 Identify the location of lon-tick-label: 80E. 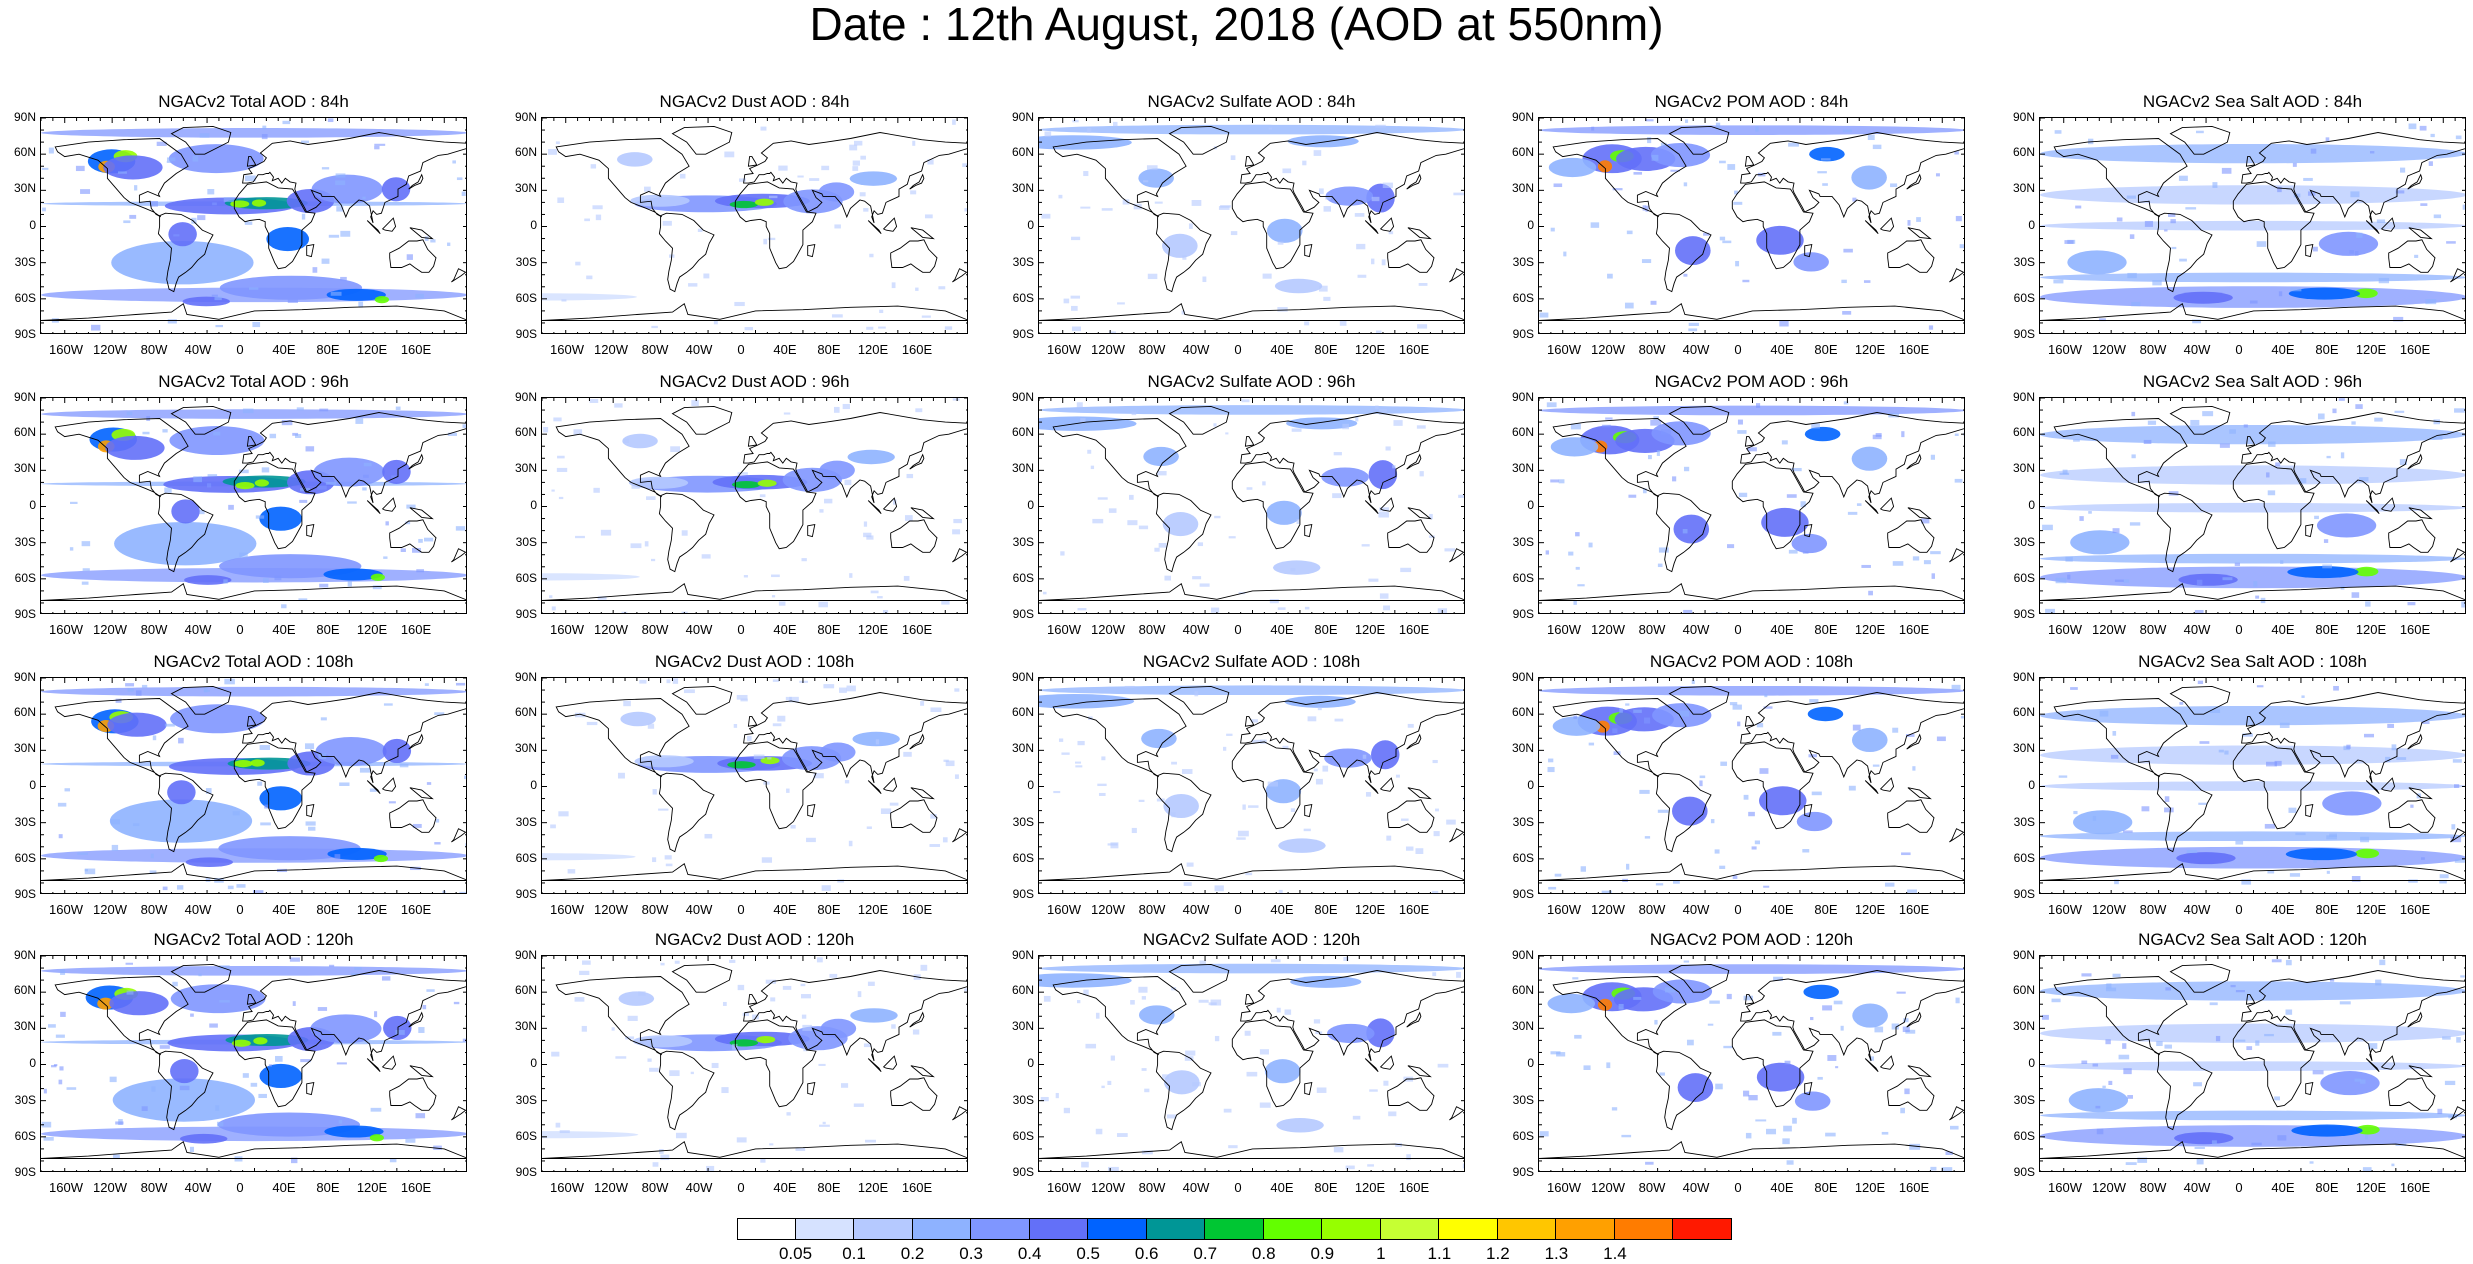
(328, 350).